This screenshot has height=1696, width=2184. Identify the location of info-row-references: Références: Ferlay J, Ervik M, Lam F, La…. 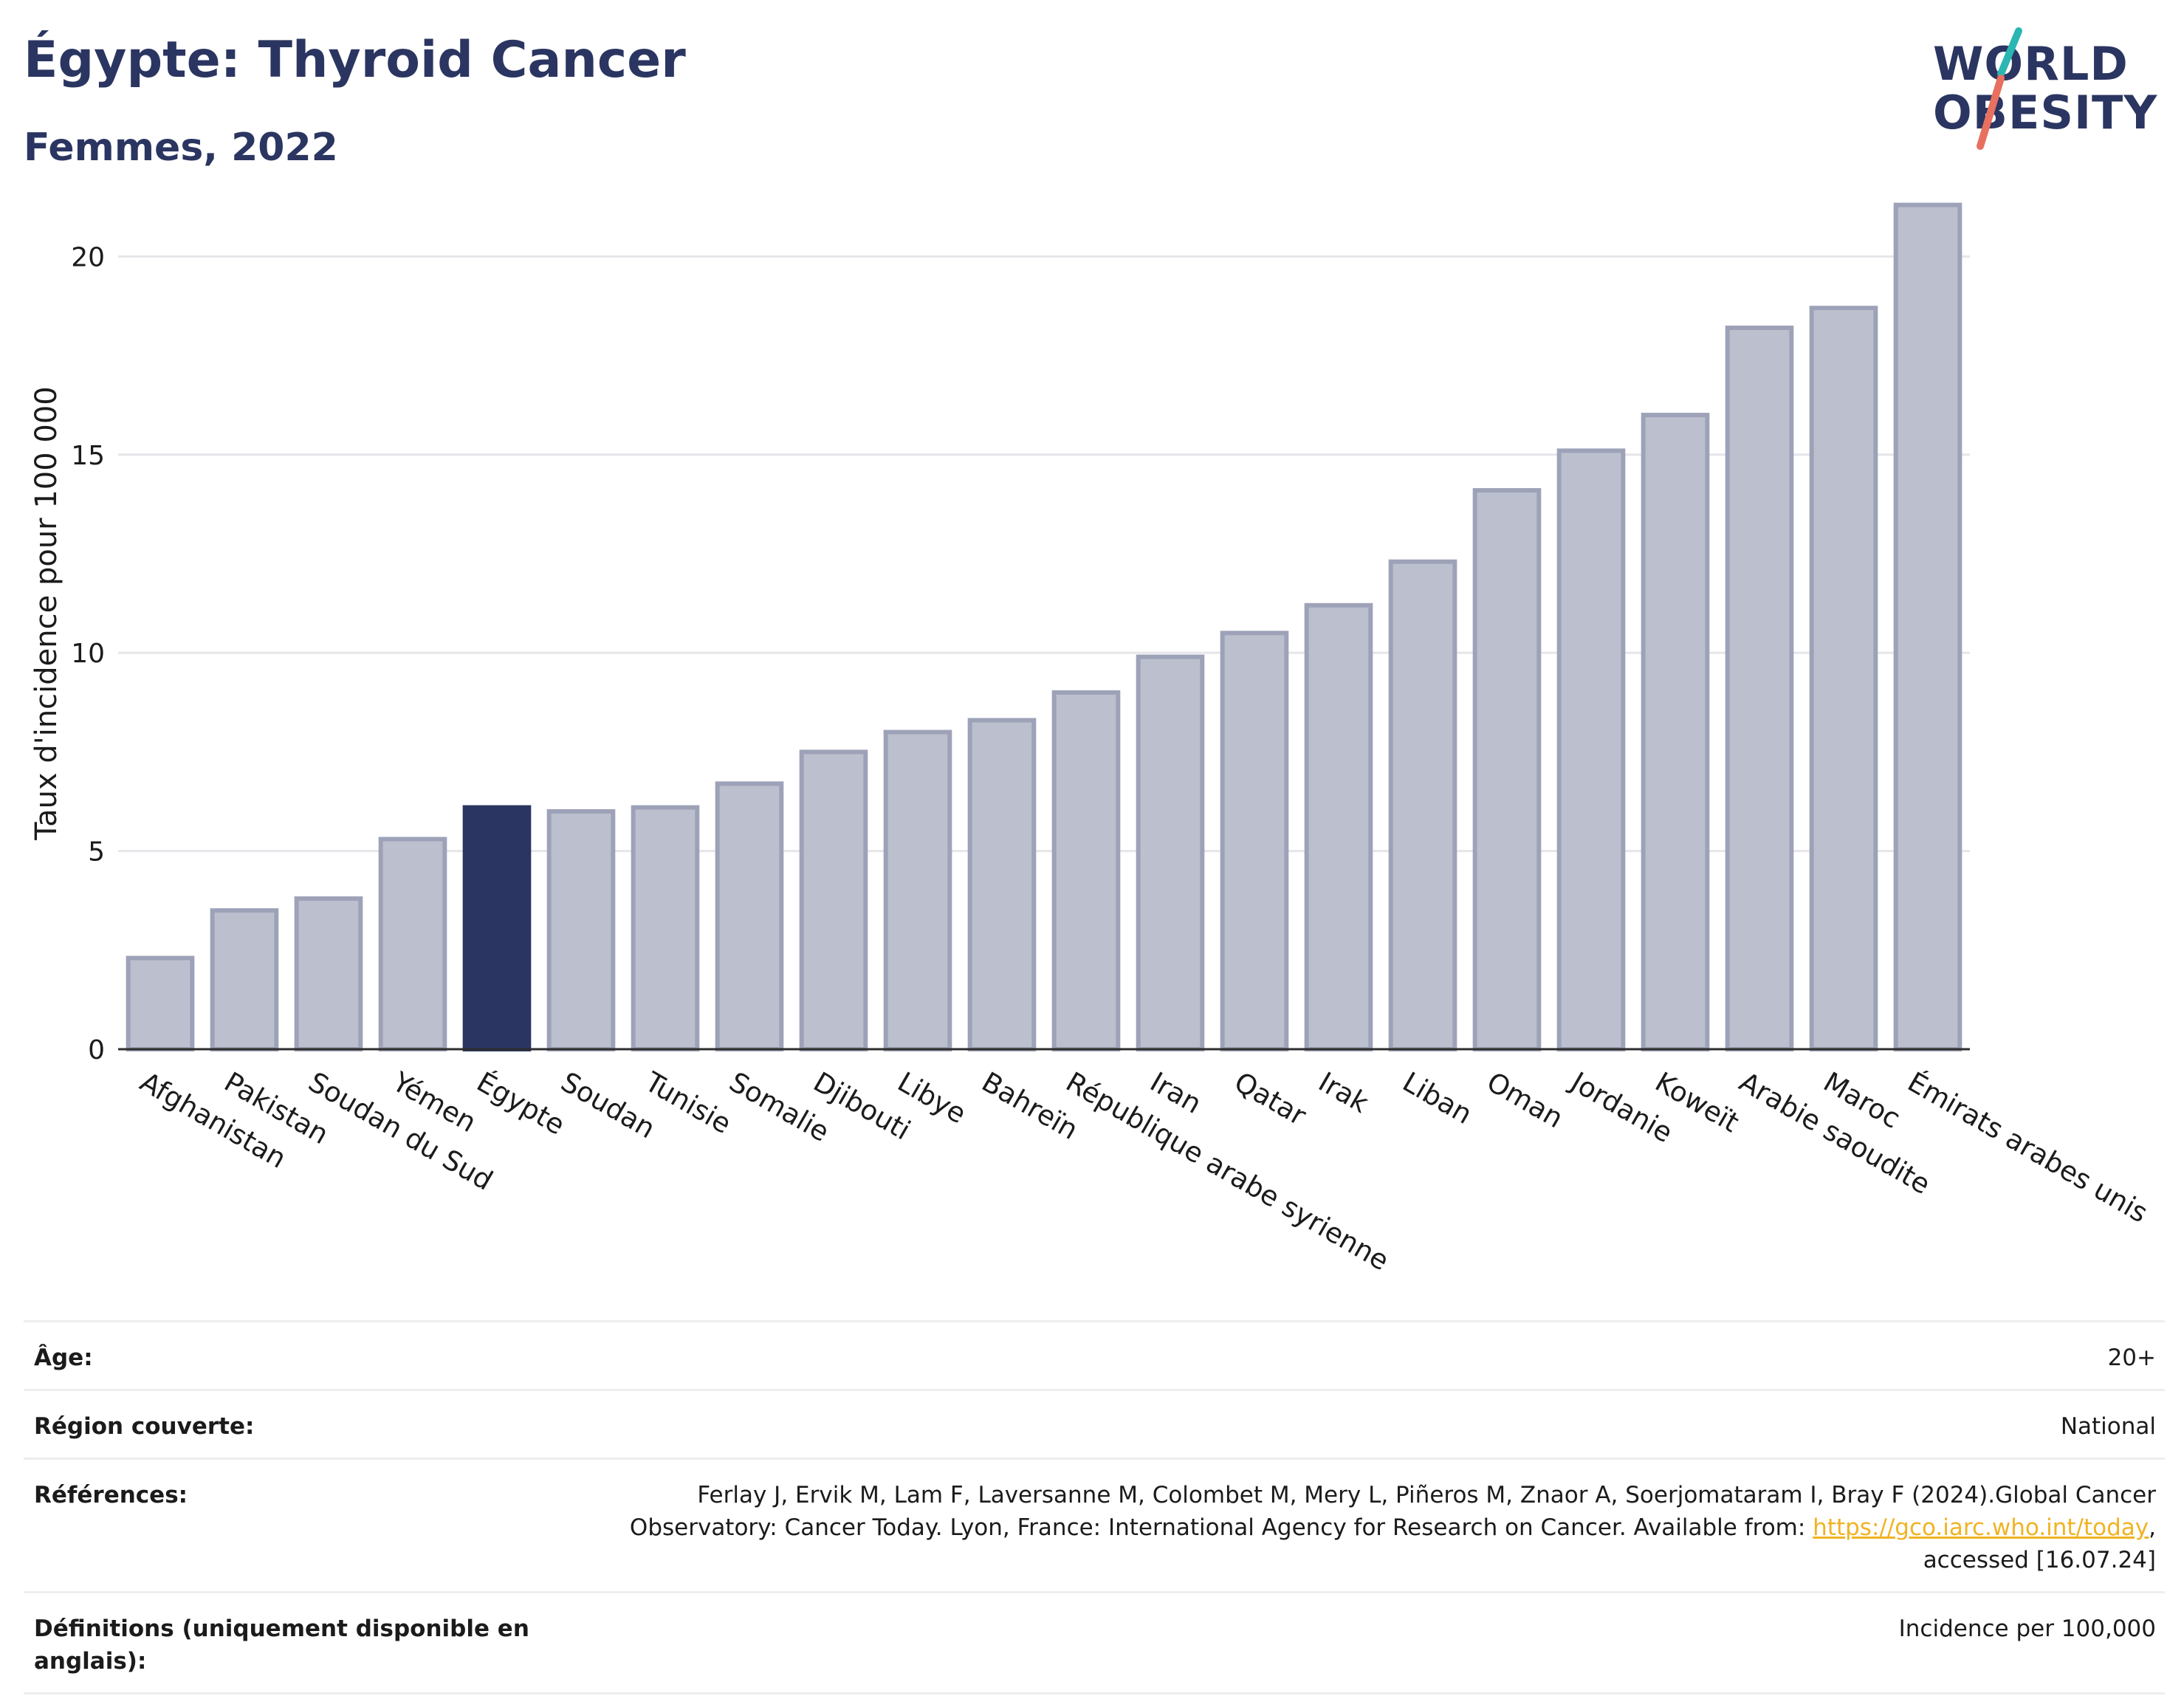
(1095, 1524).